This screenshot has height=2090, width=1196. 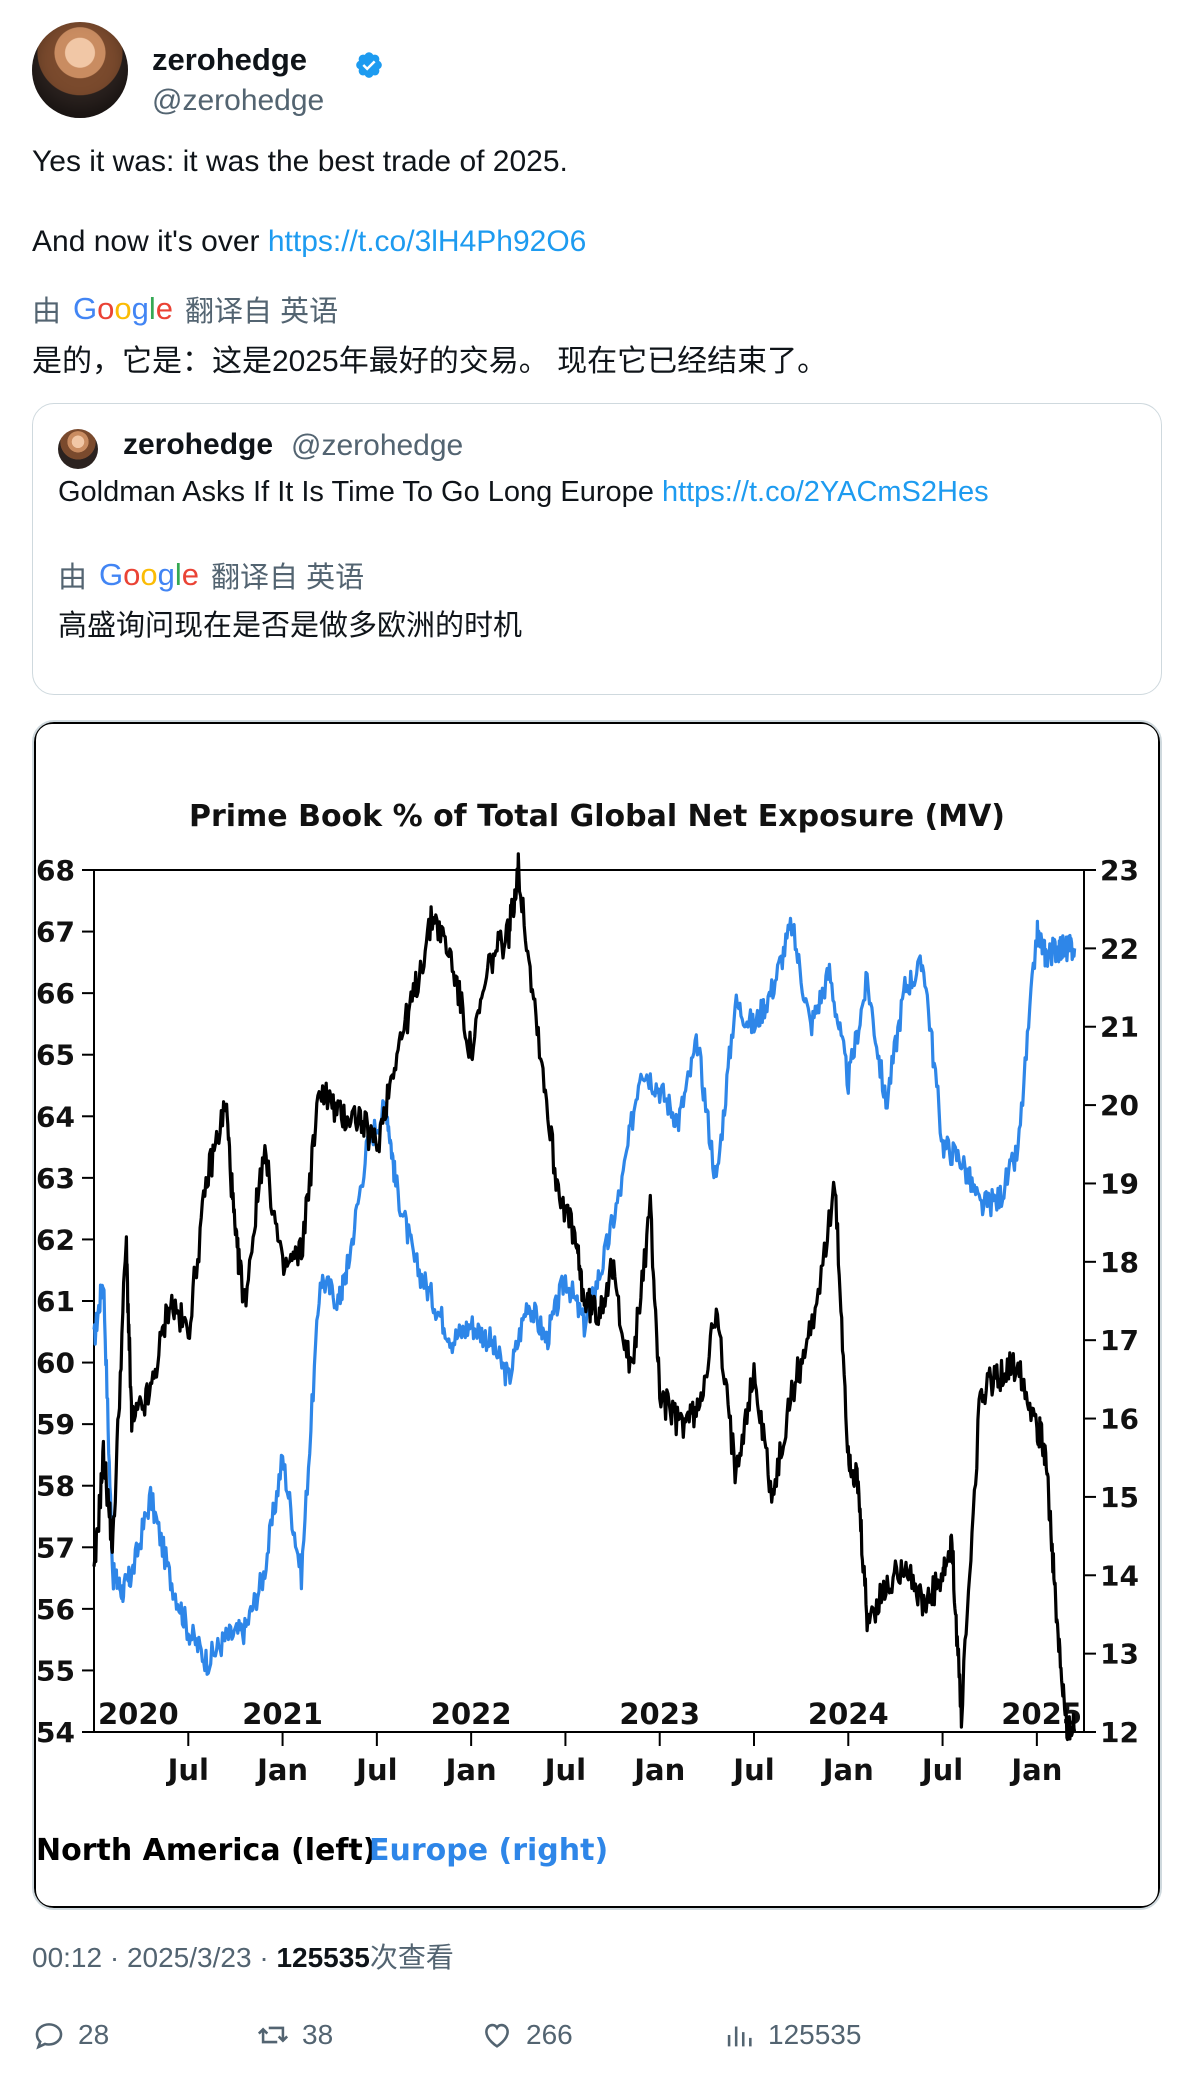 I want to click on author-avatar, so click(x=80, y=70).